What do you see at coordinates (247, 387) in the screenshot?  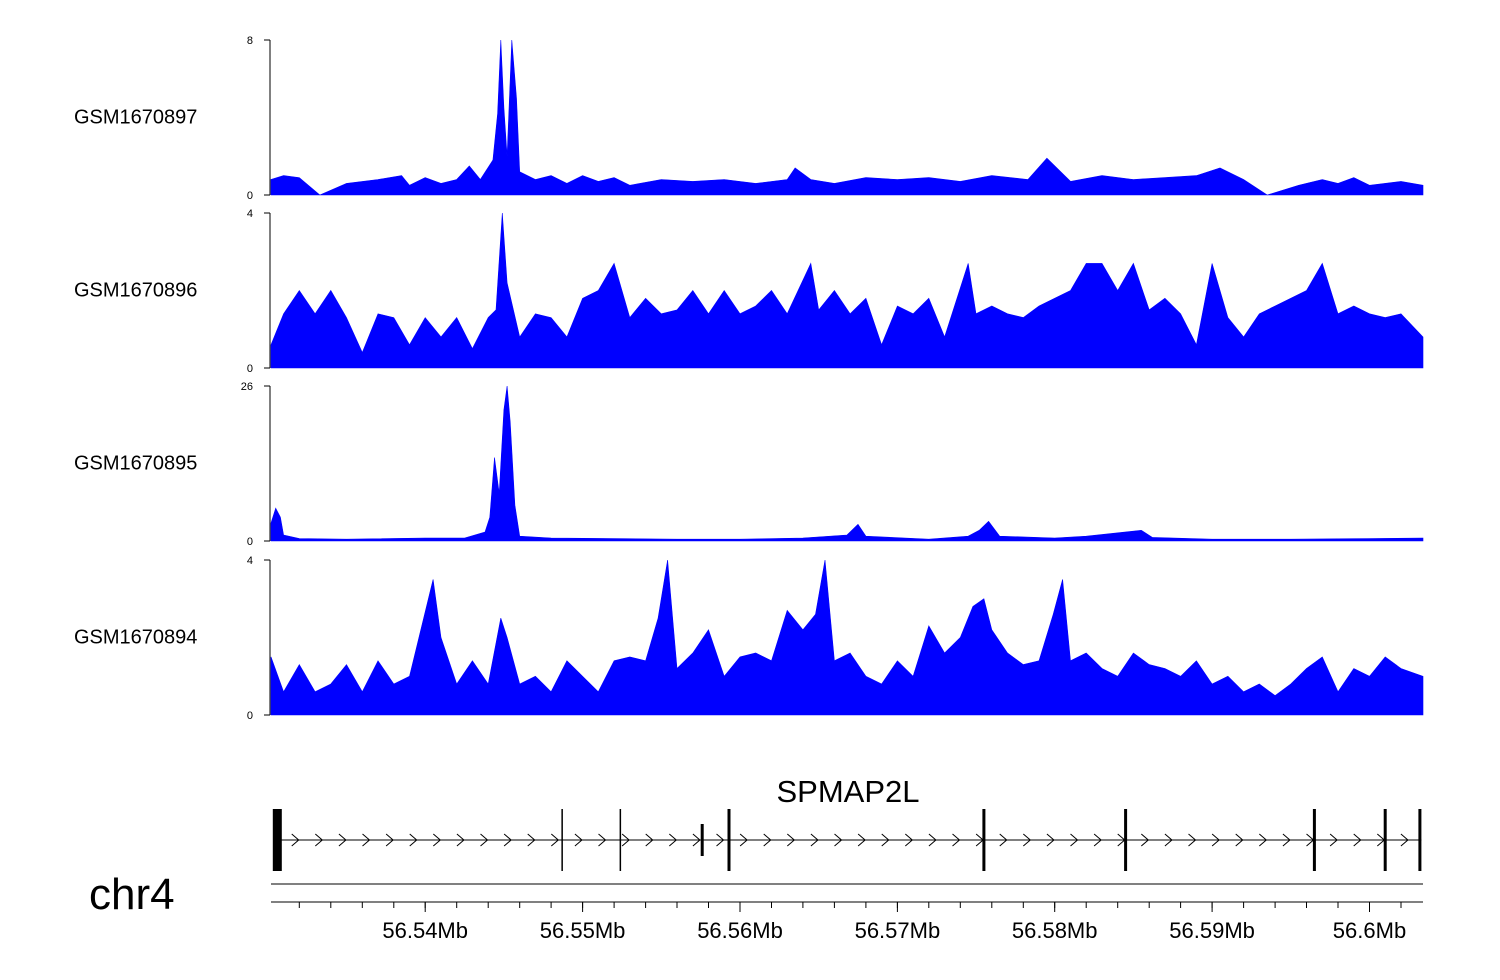 I see `y-tick-label-max: 26` at bounding box center [247, 387].